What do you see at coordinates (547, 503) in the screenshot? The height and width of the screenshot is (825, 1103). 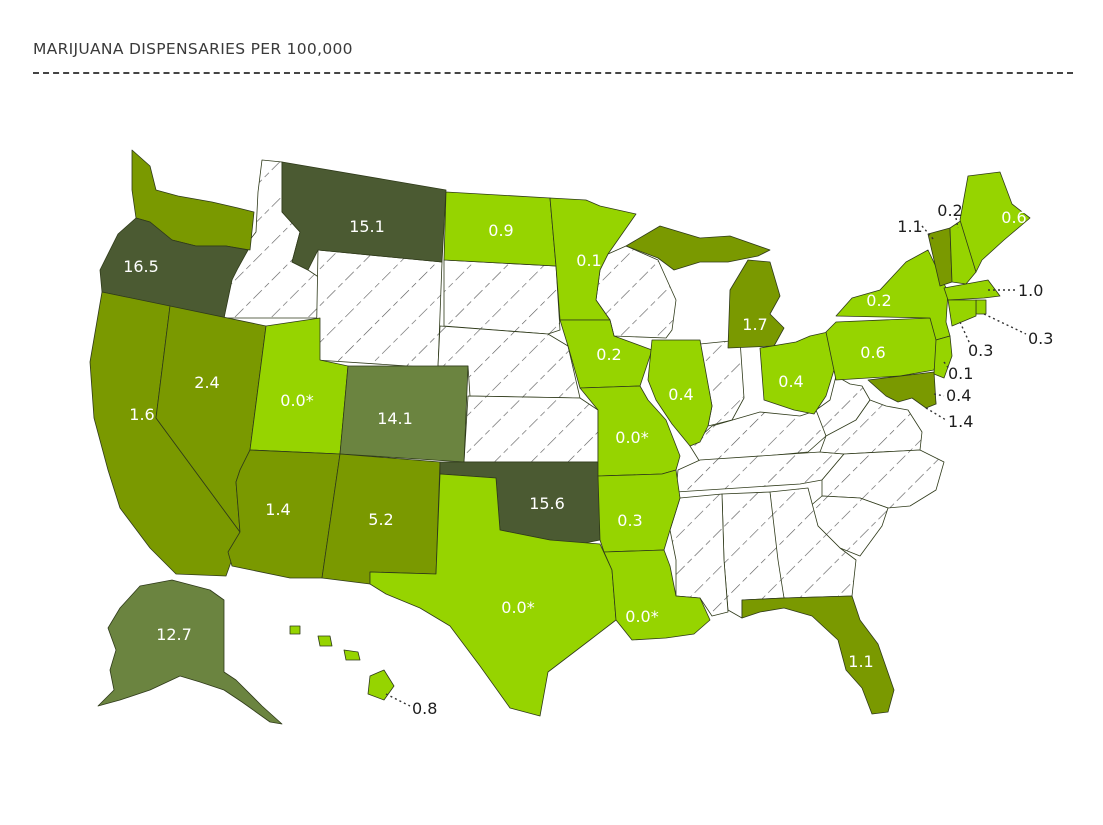 I see `value-label-oklahoma: 15.6` at bounding box center [547, 503].